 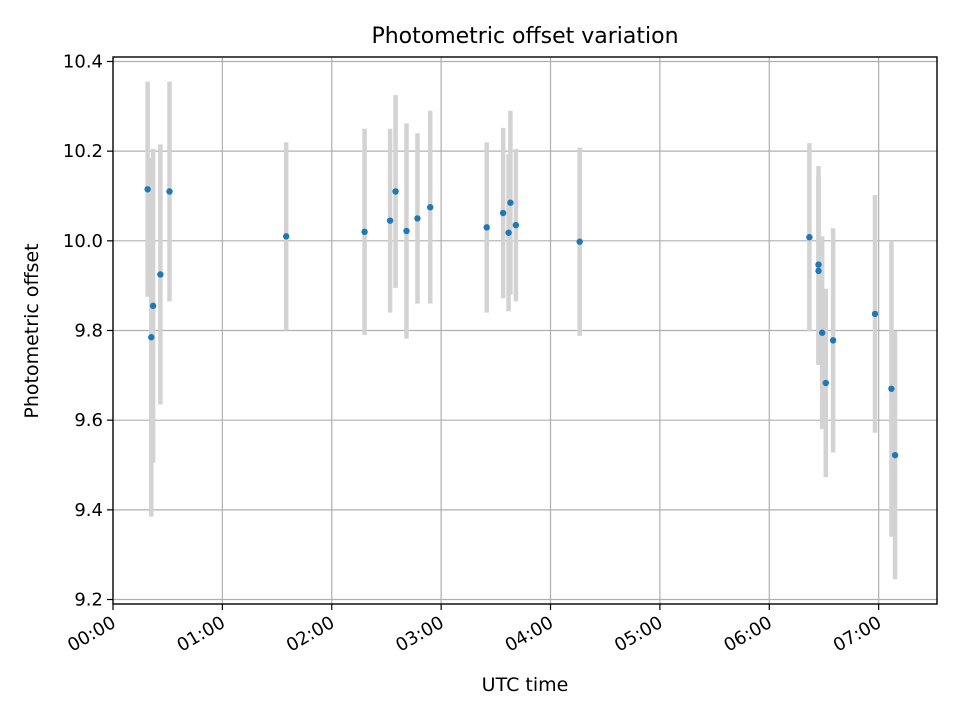 What do you see at coordinates (83, 61) in the screenshot?
I see `y-tick-label: 10.4` at bounding box center [83, 61].